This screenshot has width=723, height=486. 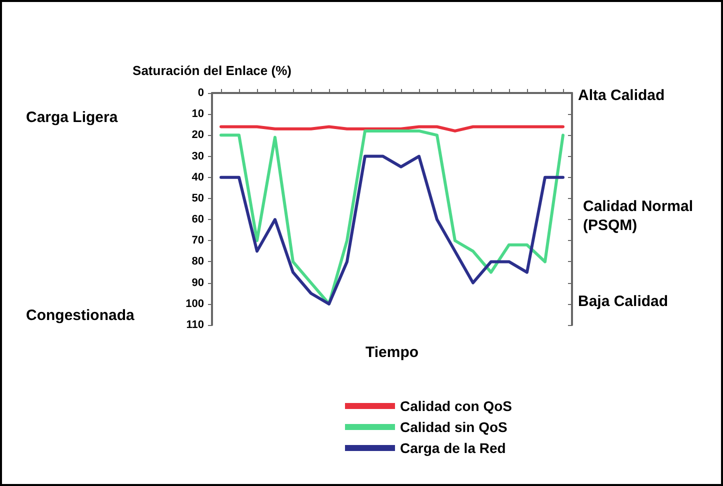 I want to click on y-tick-label: 100, so click(x=195, y=304).